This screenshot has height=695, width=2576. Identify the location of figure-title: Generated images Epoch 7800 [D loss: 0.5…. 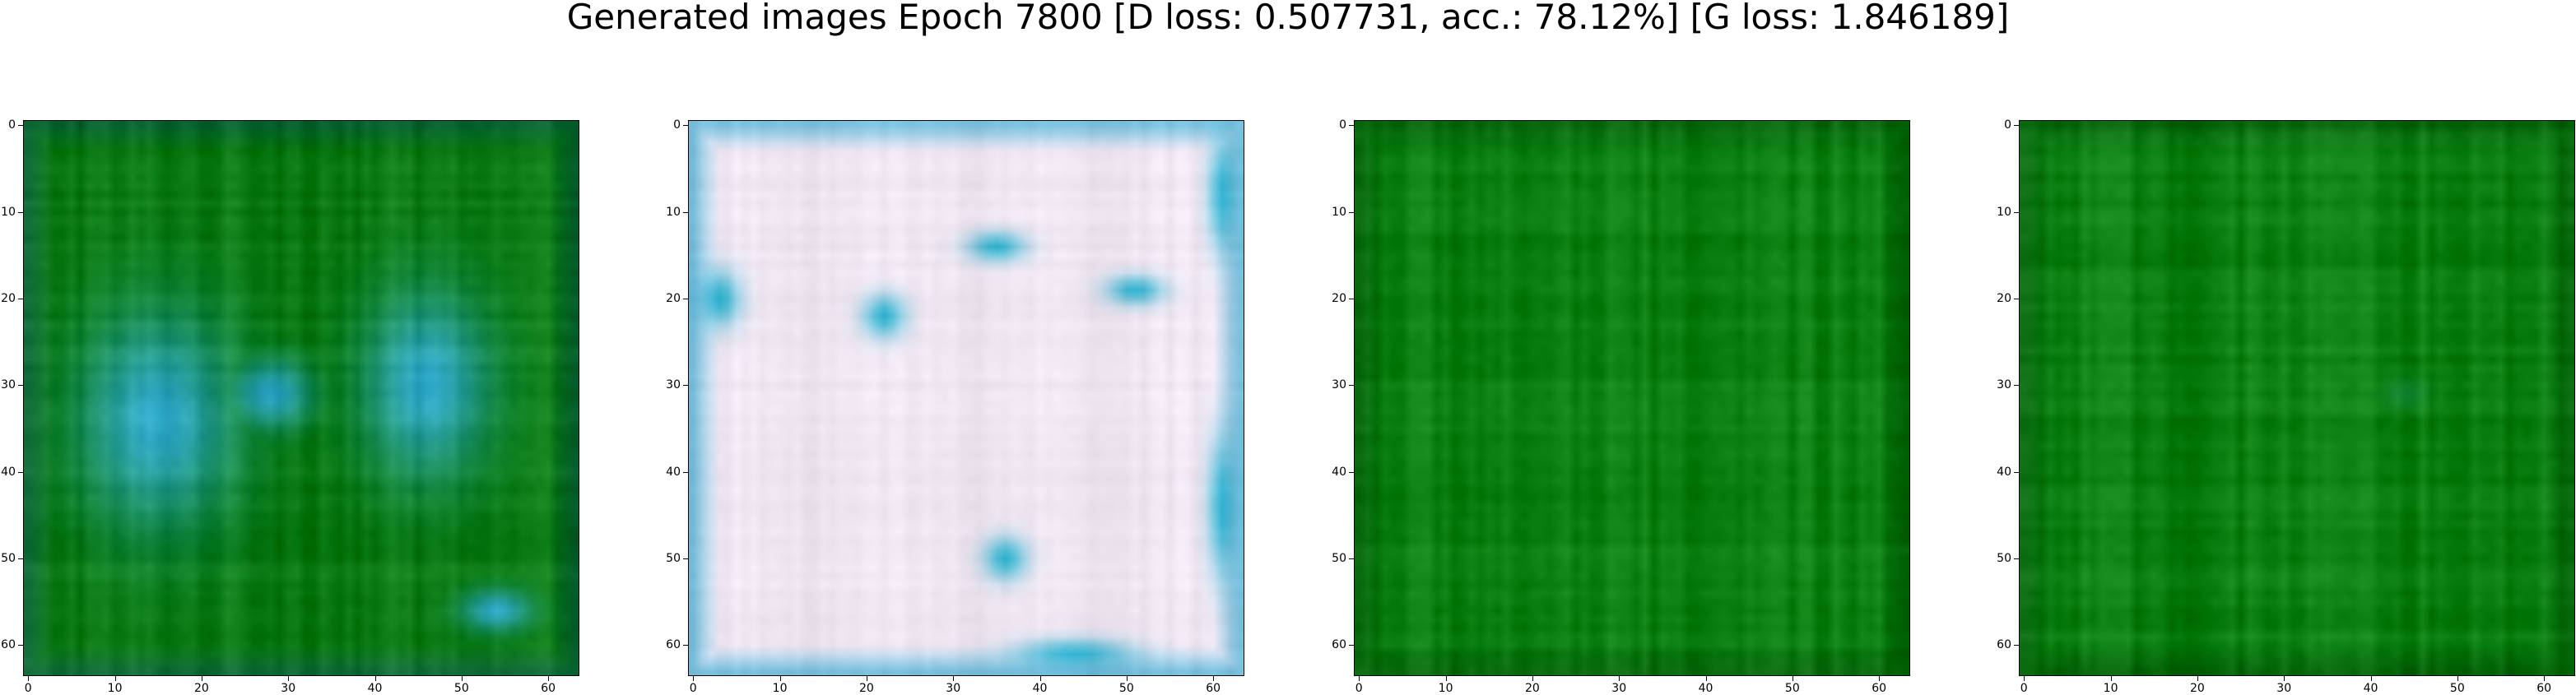
(1288, 17).